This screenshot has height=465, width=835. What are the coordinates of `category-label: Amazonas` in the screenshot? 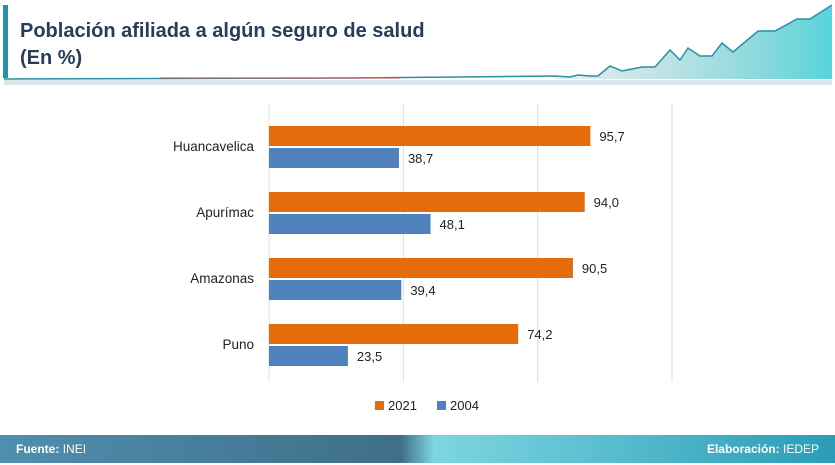 It's located at (222, 278).